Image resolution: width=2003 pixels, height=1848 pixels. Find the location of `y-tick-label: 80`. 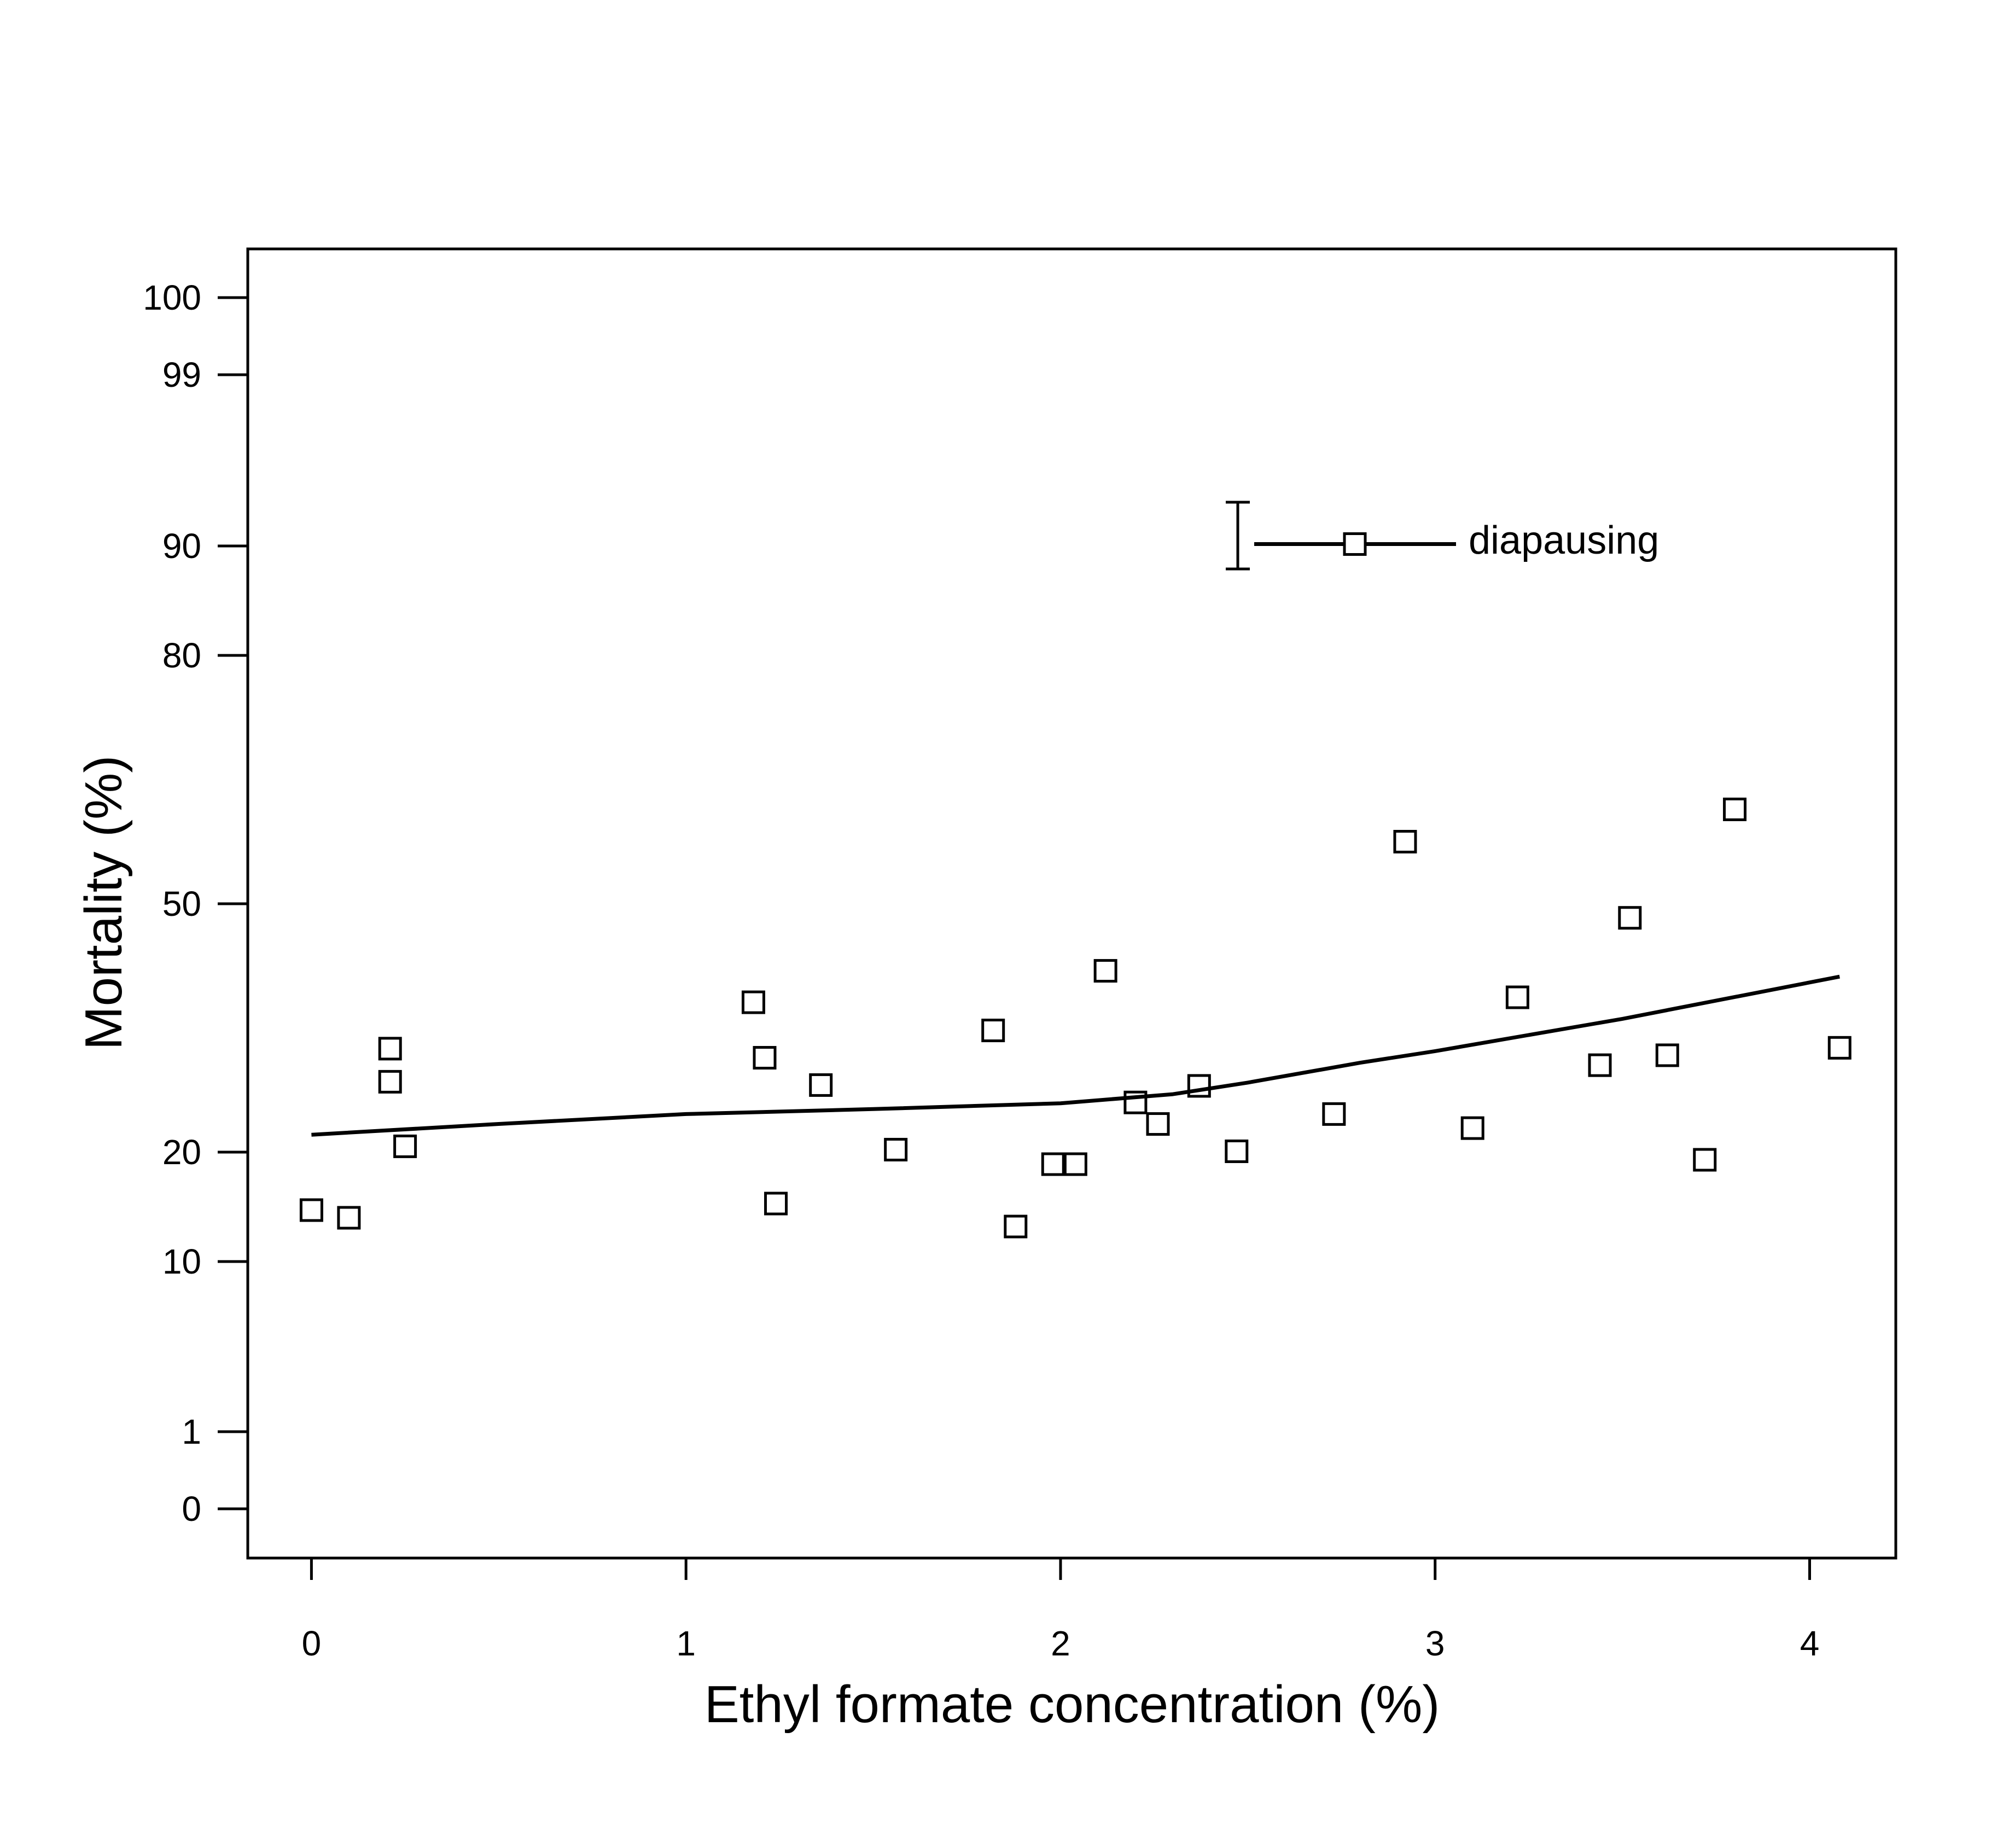

y-tick-label: 80 is located at coordinates (181, 655).